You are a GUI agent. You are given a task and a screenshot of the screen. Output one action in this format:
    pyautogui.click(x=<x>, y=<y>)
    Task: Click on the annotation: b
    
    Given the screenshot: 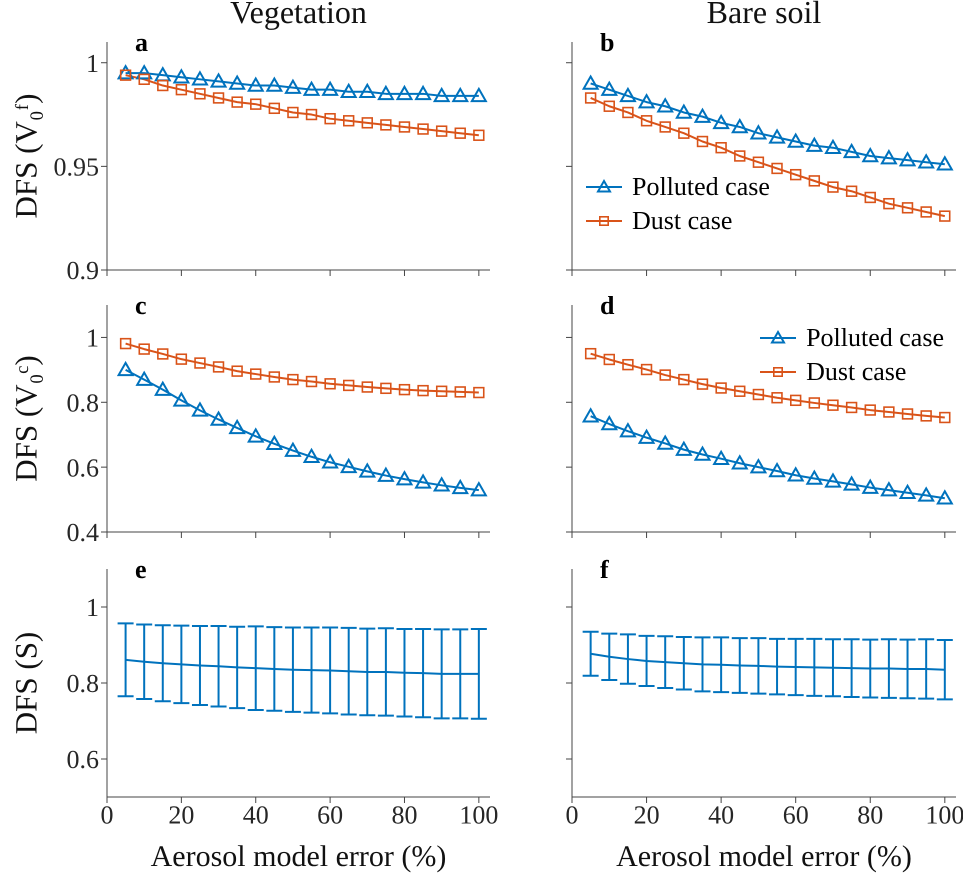 What is the action you would take?
    pyautogui.click(x=607, y=43)
    